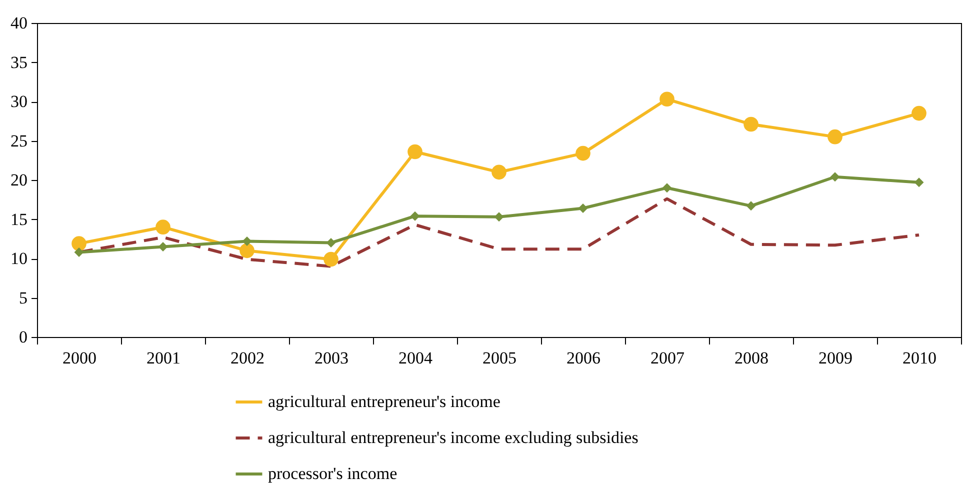  What do you see at coordinates (667, 358) in the screenshot?
I see `x-tick-label: 2007` at bounding box center [667, 358].